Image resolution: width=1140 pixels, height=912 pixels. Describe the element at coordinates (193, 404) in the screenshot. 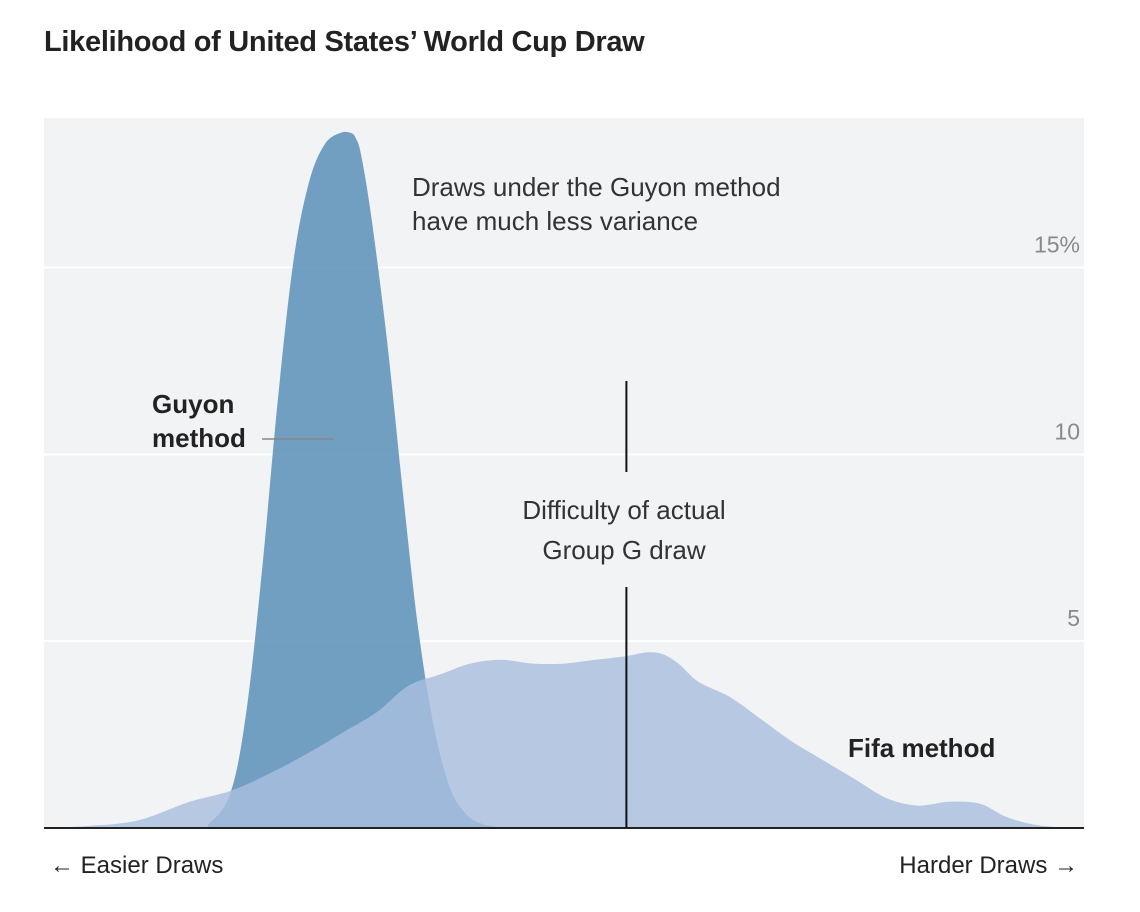

I see `guyon-label-line-1: Guyon` at that location.